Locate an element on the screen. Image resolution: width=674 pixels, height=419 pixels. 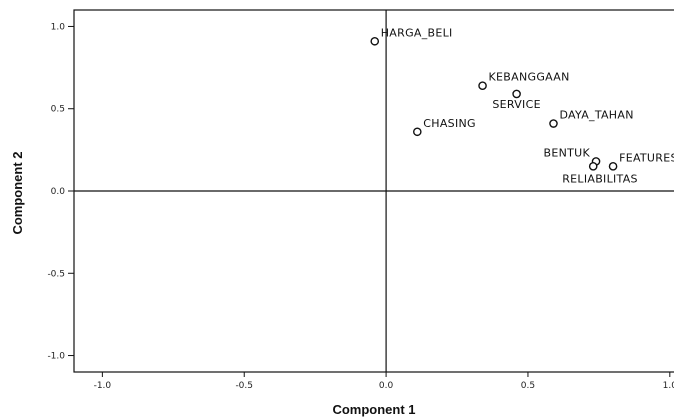
data-point-label: RELIABILITAS is located at coordinates (600, 178).